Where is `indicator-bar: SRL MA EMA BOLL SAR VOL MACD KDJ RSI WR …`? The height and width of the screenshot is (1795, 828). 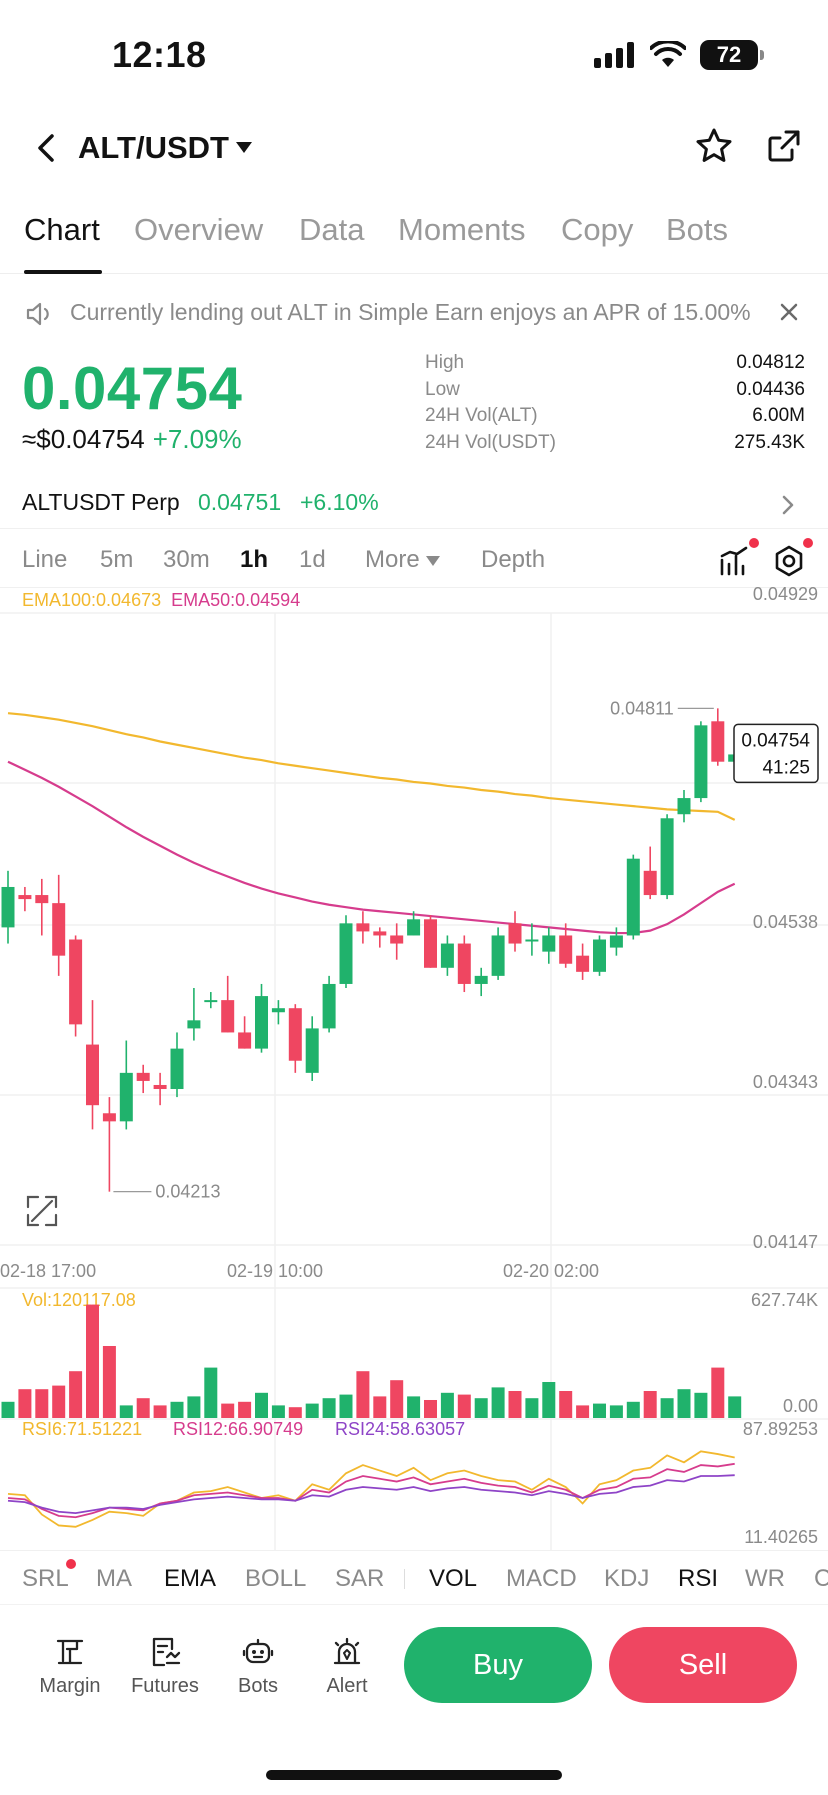
indicator-bar: SRL MA EMA BOLL SAR VOL MACD KDJ RSI WR … is located at coordinates (414, 1577).